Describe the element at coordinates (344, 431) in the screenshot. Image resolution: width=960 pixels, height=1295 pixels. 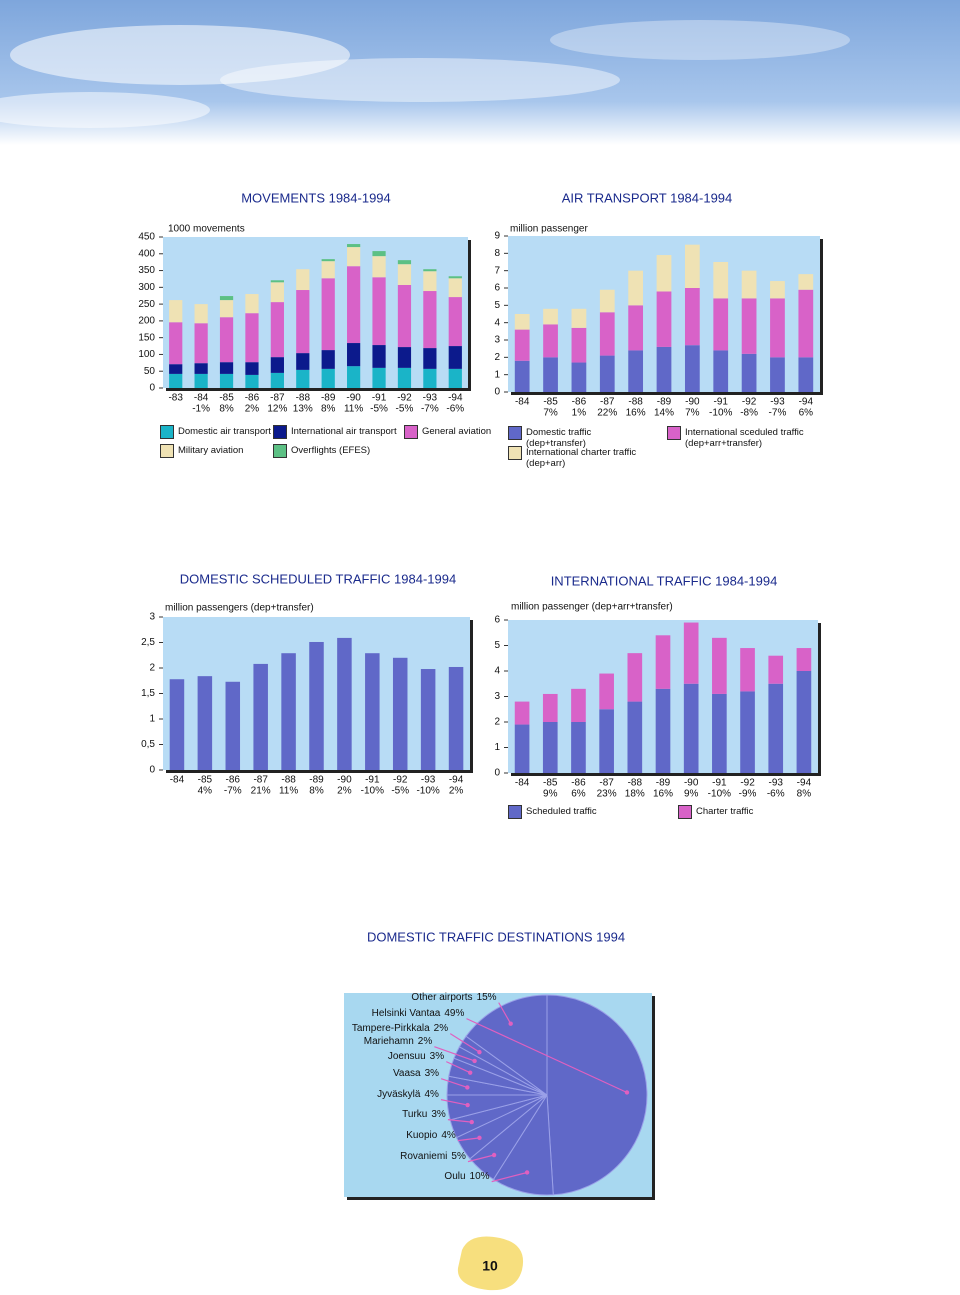
I see `legend-label: International air transport` at that location.